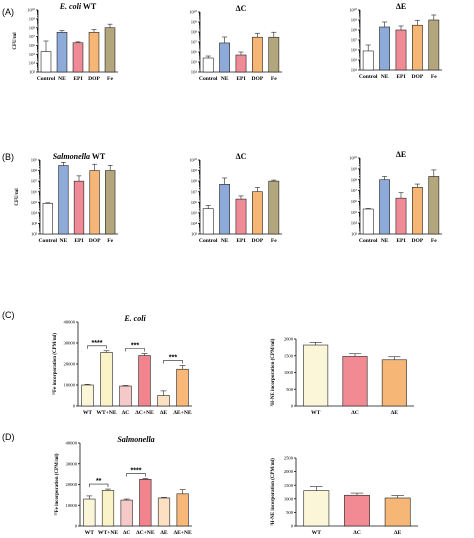 The height and width of the screenshot is (538, 474). I want to click on y-axis-label: ³H-NE incorporation (CPM/ml), so click(273, 492).